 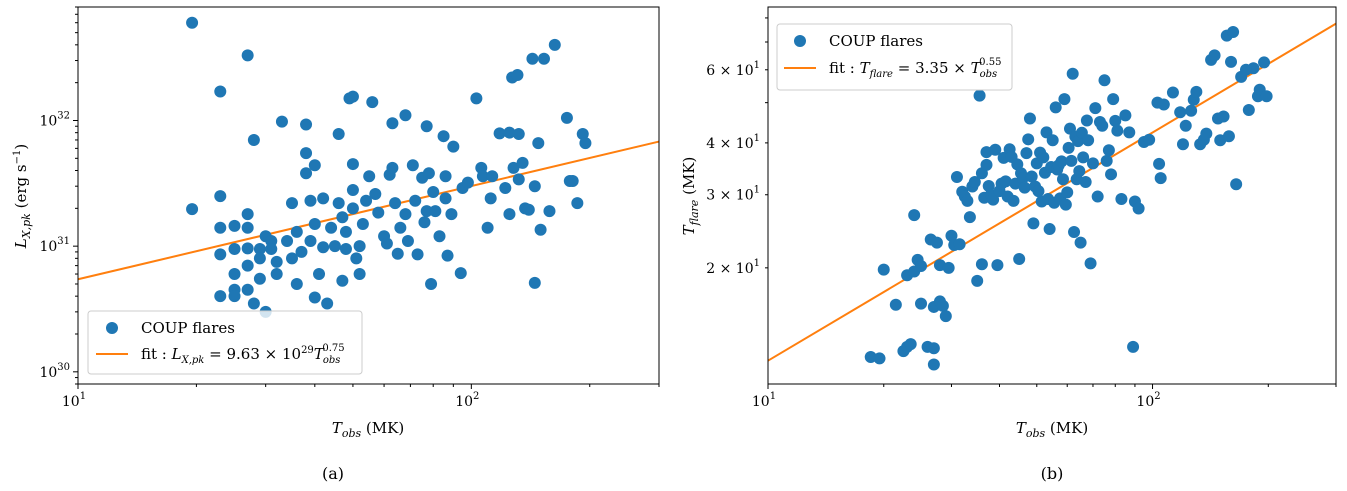 I want to click on chart-a-y-tick-label: 1031, so click(x=54, y=245).